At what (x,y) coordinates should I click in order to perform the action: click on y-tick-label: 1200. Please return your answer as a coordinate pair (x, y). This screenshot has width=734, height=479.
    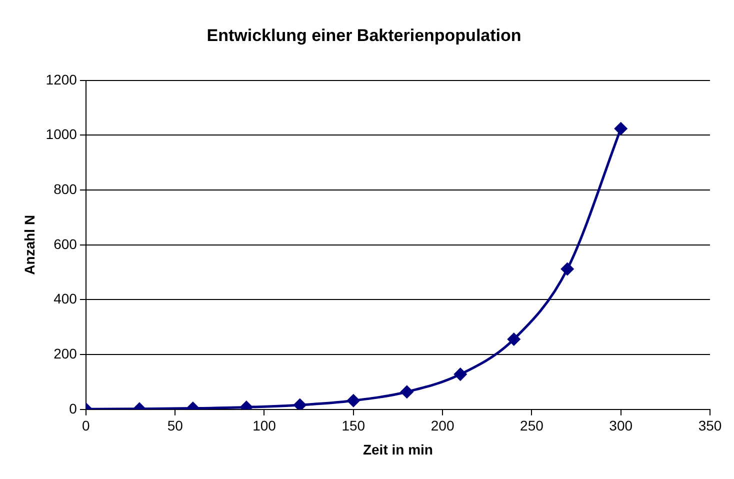
    Looking at the image, I should click on (62, 79).